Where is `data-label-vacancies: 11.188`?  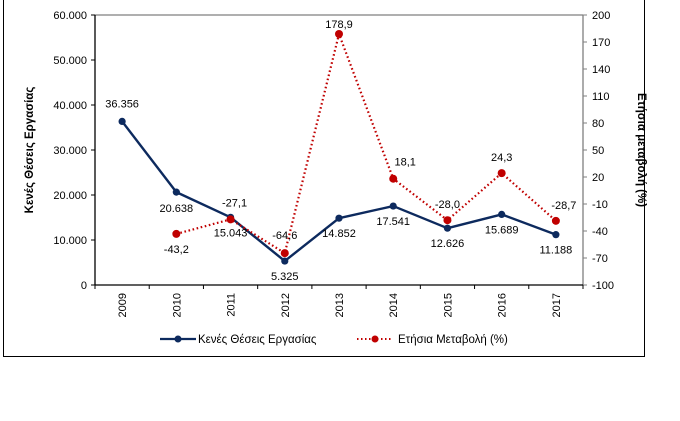 data-label-vacancies: 11.188 is located at coordinates (555, 251).